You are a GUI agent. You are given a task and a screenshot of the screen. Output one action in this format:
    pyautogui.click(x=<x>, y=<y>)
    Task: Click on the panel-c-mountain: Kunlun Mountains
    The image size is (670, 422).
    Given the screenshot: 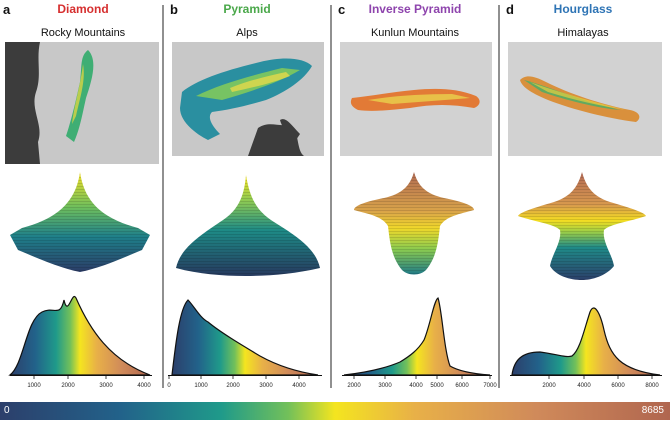 What is the action you would take?
    pyautogui.click(x=415, y=33)
    